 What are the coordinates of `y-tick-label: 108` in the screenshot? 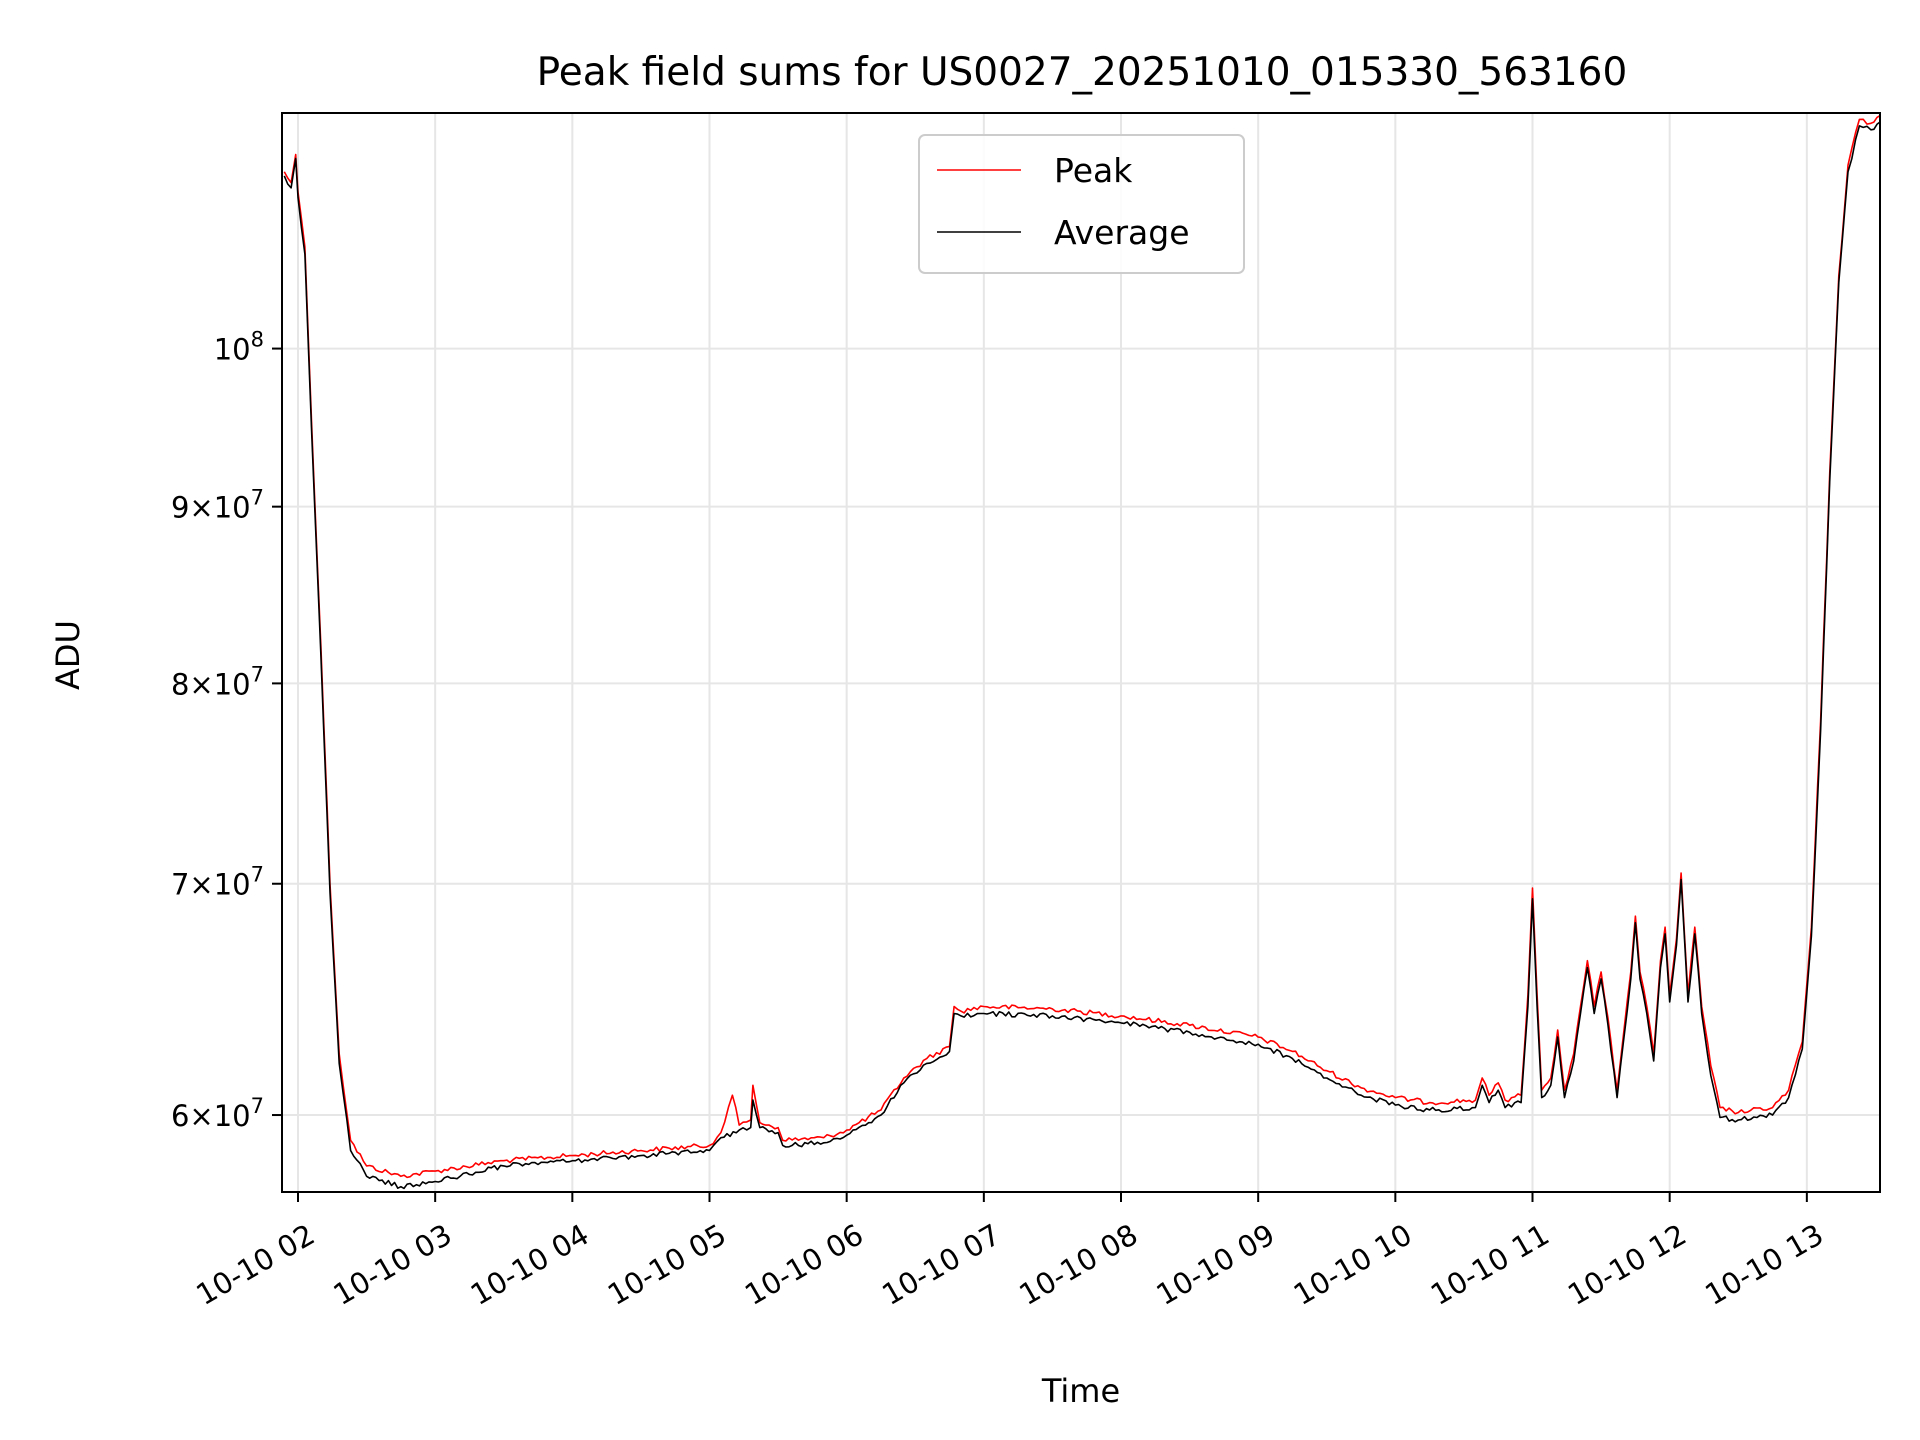 It's located at (239, 347).